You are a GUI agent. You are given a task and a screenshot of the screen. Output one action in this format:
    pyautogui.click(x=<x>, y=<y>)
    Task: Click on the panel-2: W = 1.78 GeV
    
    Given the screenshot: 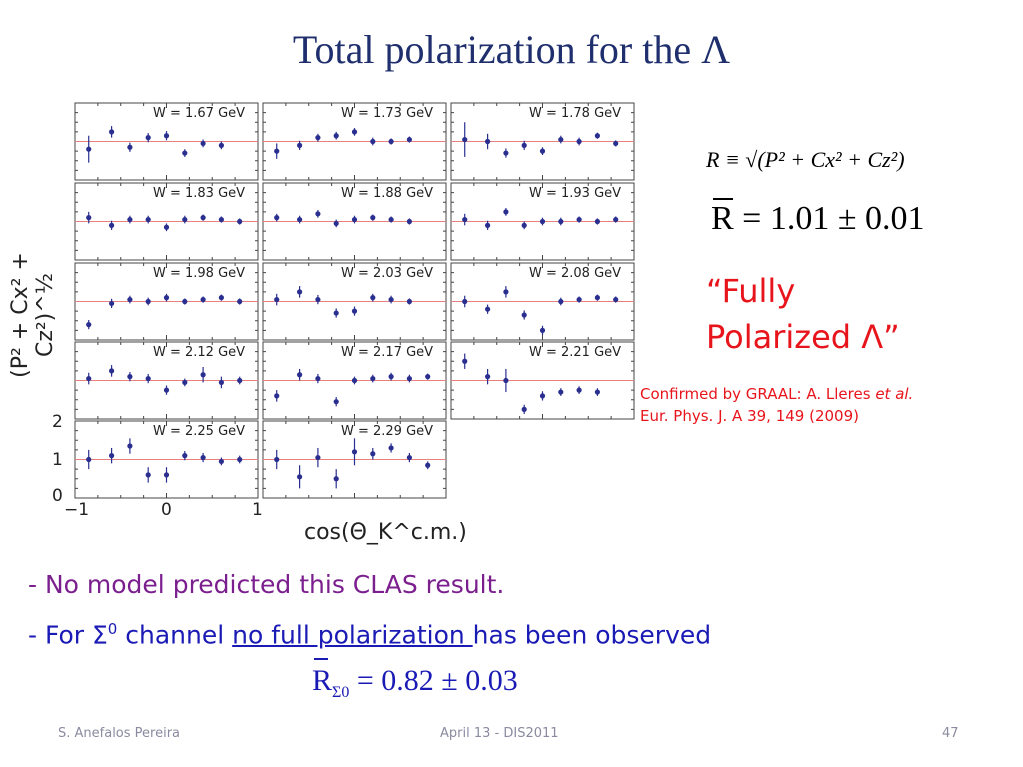 What is the action you would take?
    pyautogui.click(x=542, y=141)
    